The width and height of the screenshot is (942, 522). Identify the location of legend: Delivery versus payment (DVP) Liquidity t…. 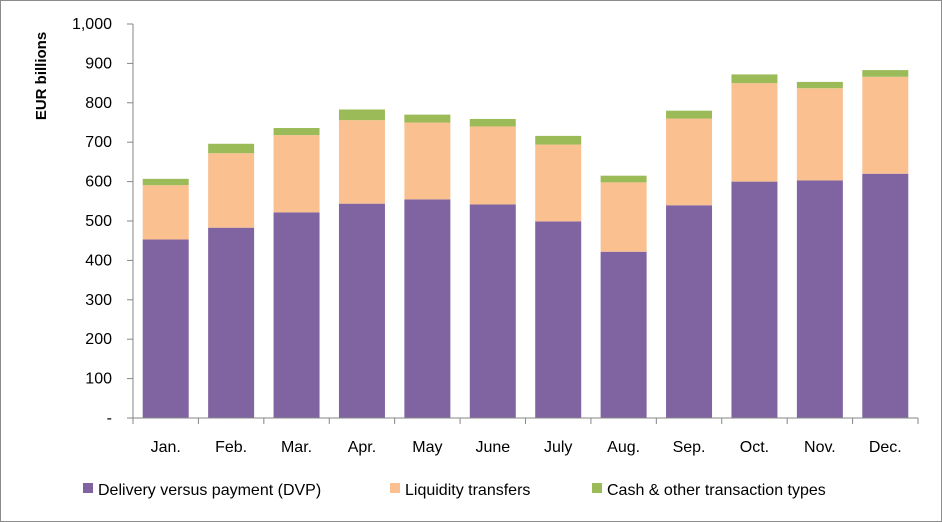
(454, 490).